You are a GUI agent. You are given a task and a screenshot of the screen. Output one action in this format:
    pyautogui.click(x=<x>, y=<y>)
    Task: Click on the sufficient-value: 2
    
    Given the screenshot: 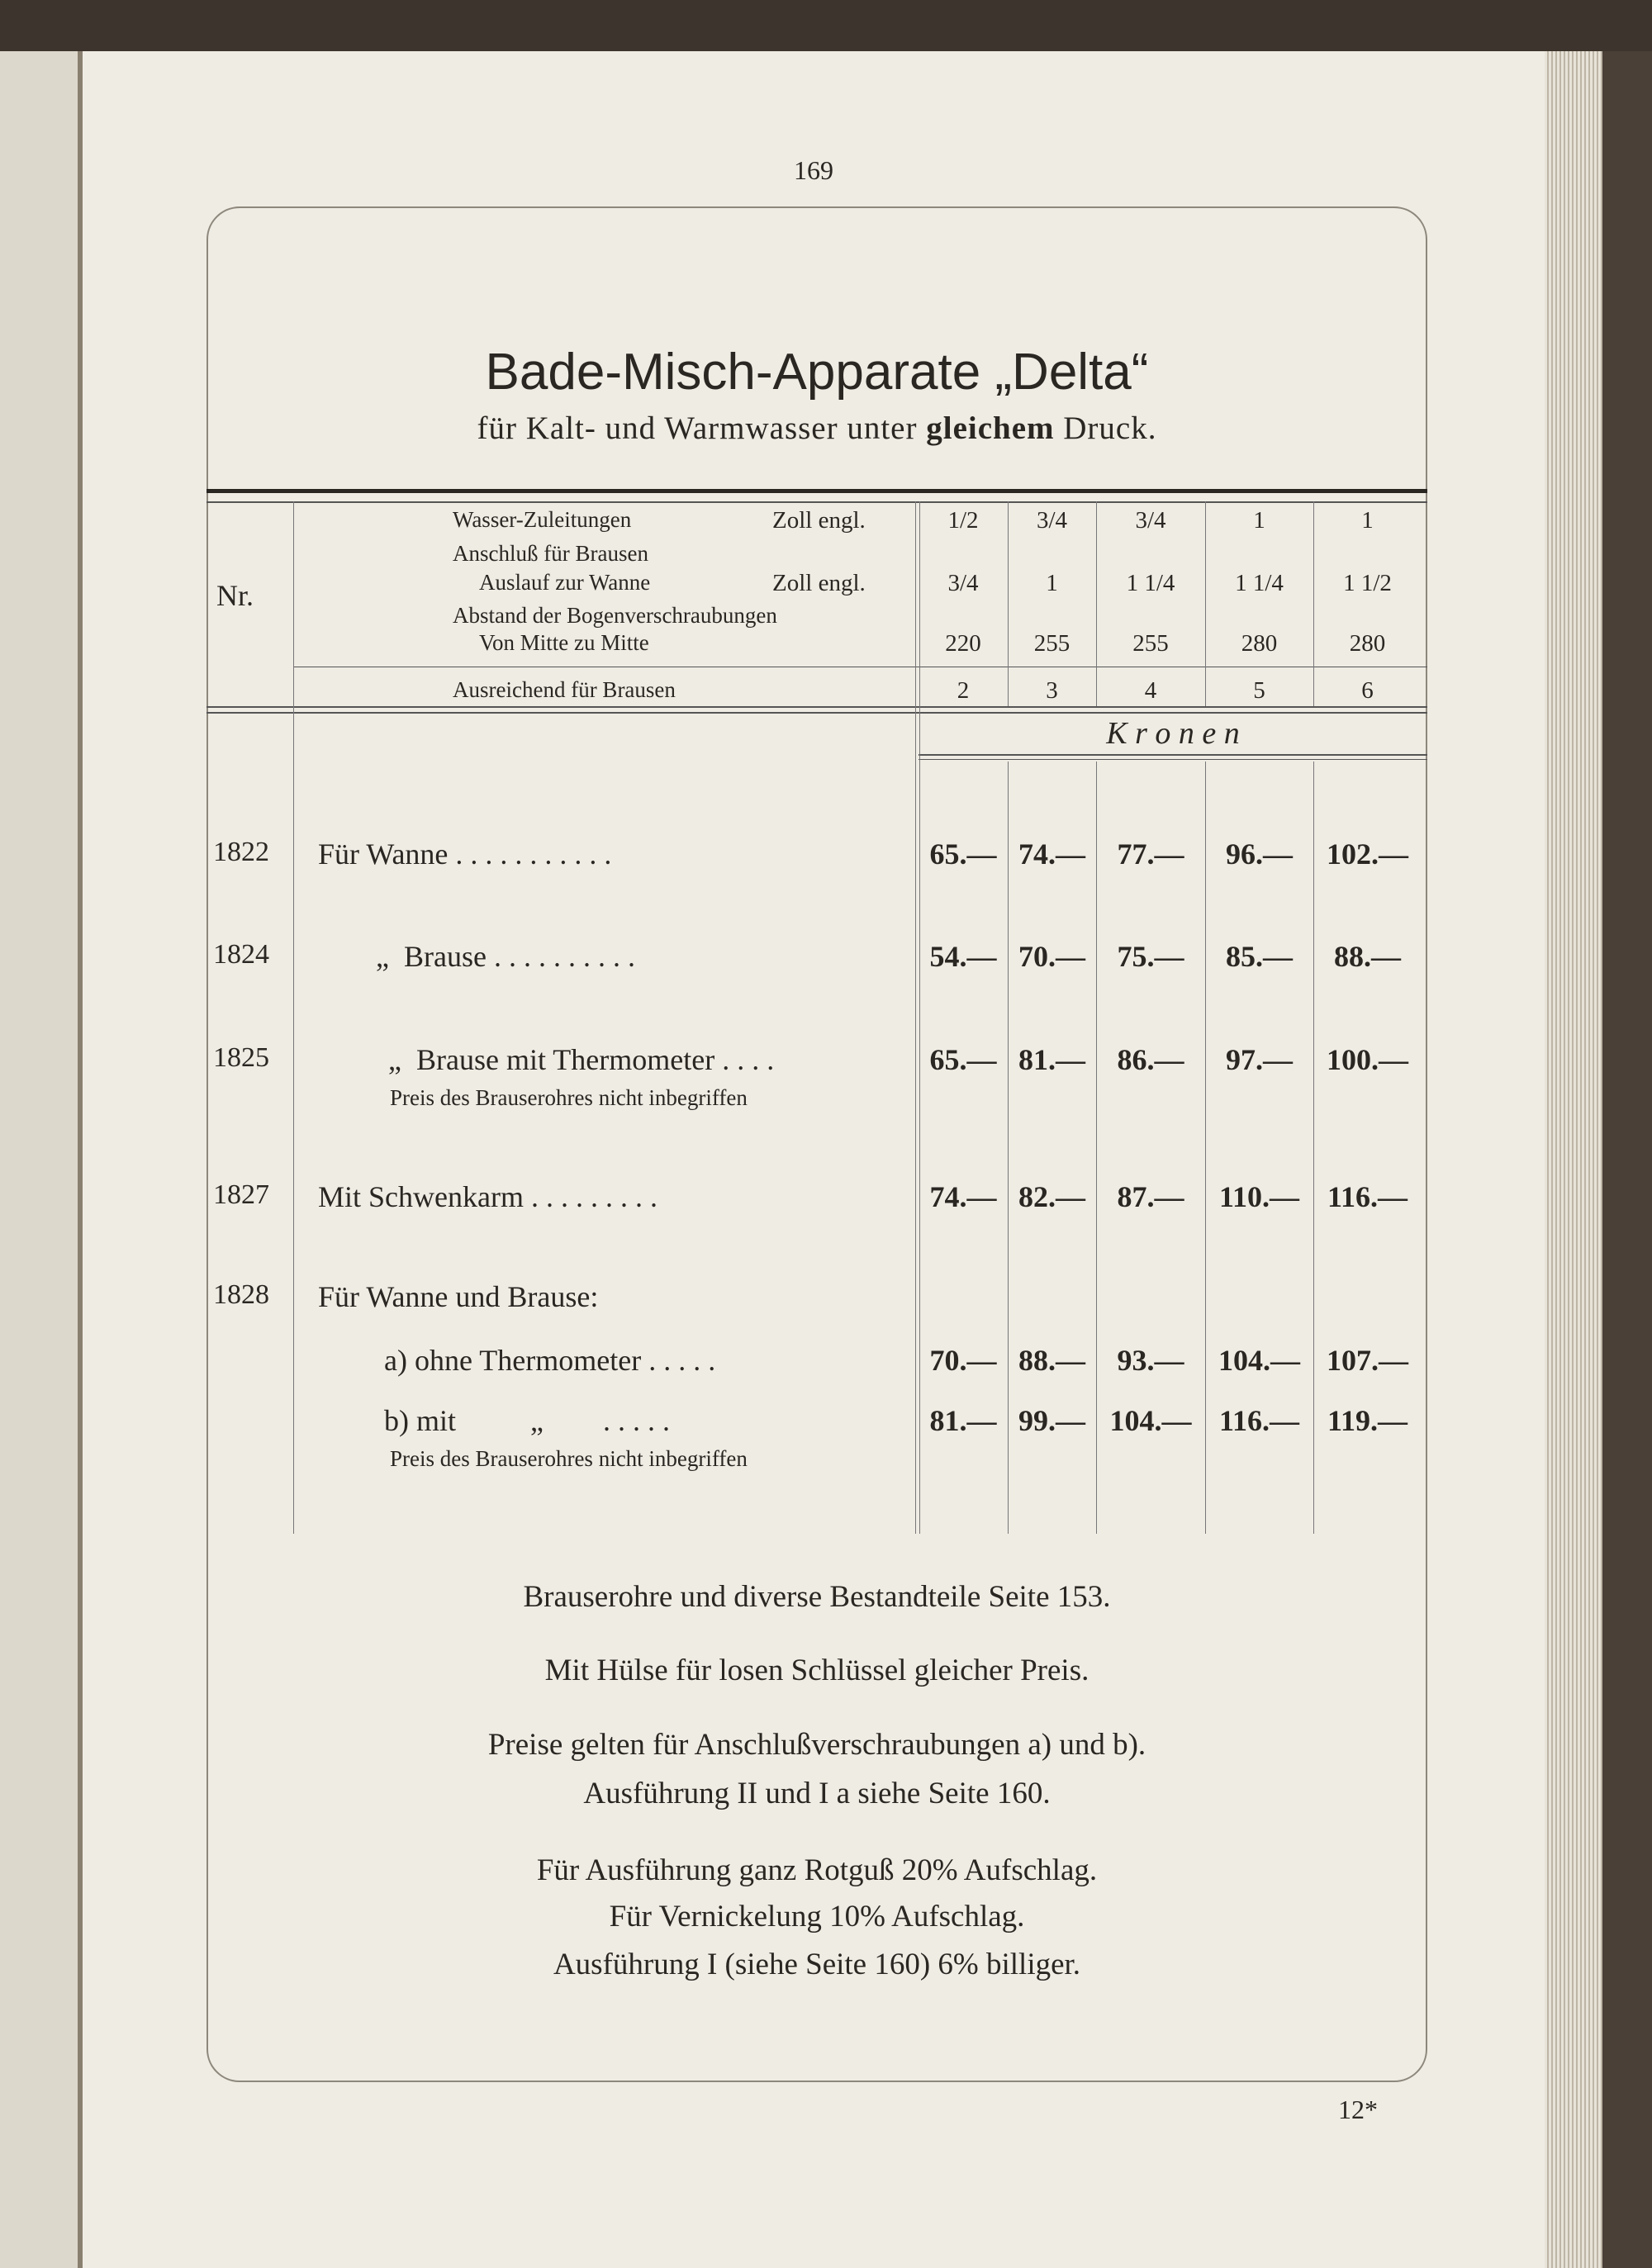 What is the action you would take?
    pyautogui.click(x=963, y=690)
    